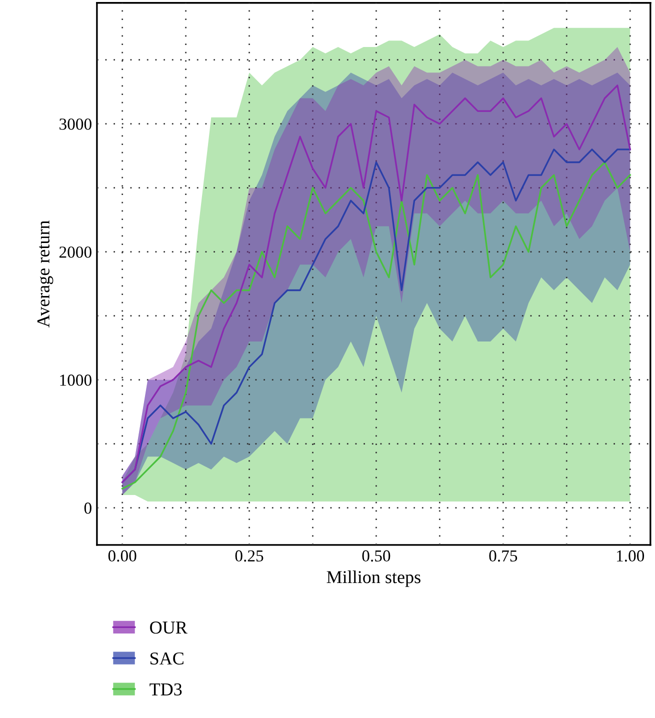 The height and width of the screenshot is (718, 655). Describe the element at coordinates (122, 556) in the screenshot. I see `x-tick-label: 0.00` at that location.